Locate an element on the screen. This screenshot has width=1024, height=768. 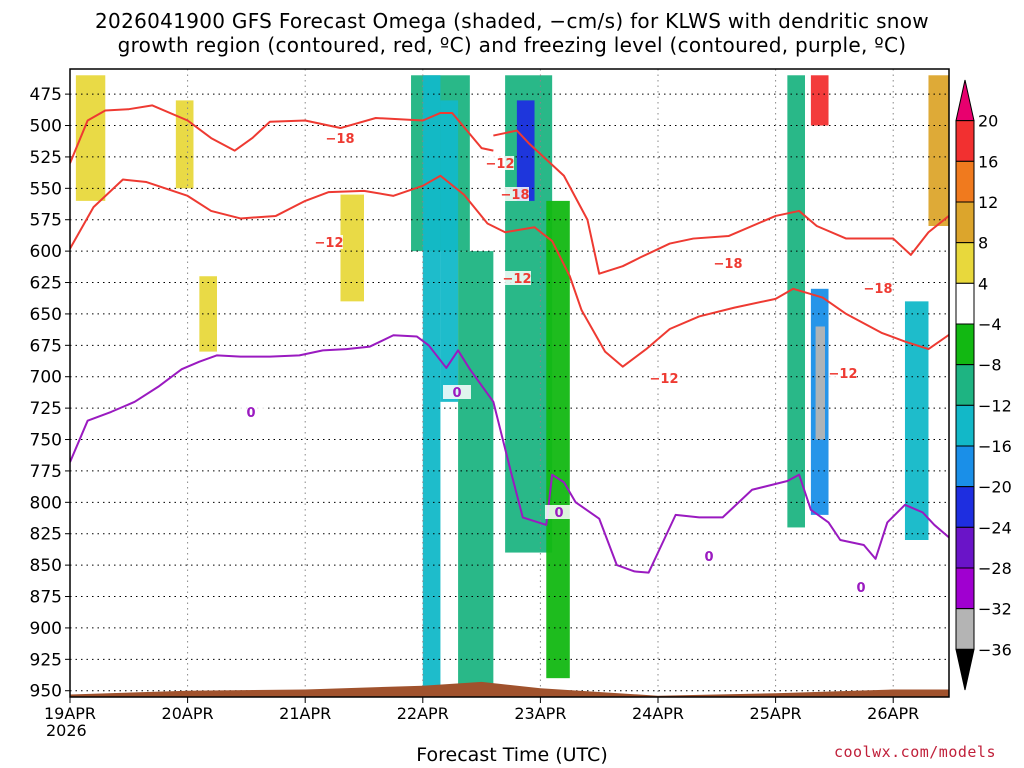
y-tick-label-700: 700 is located at coordinates (46, 378).